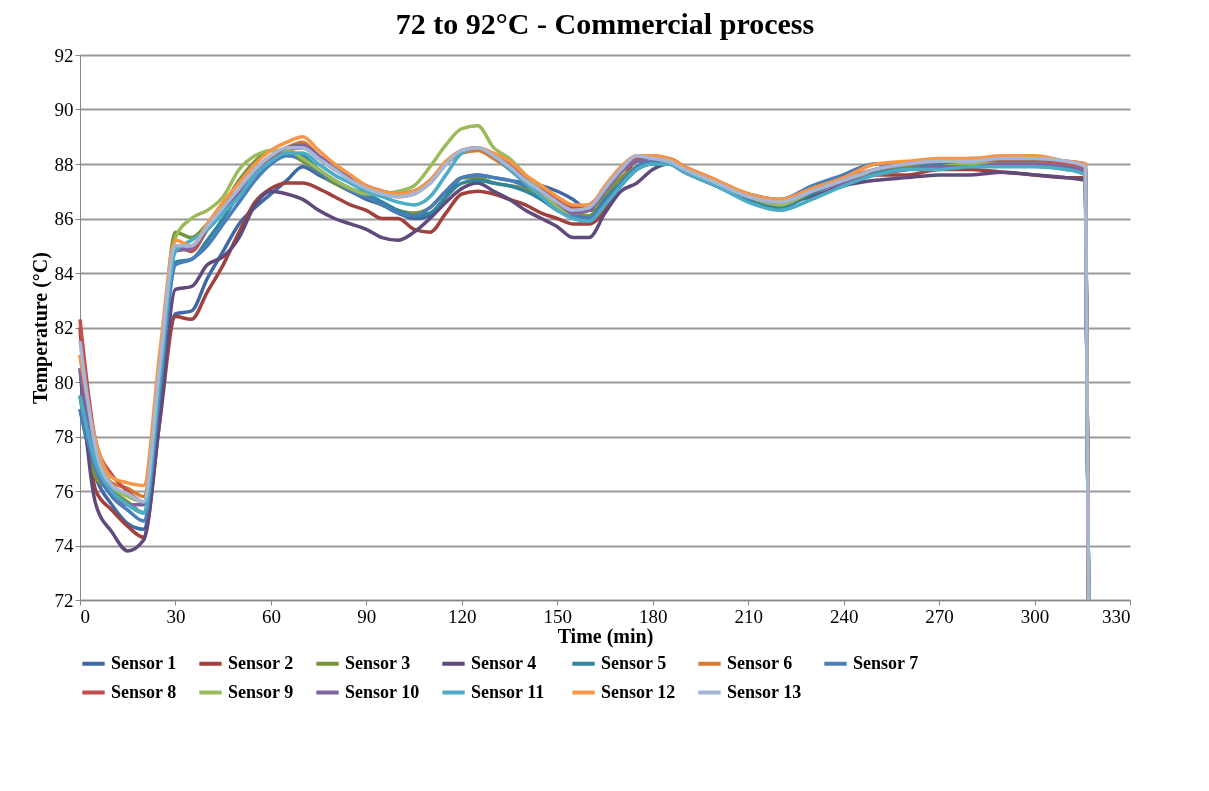  Describe the element at coordinates (271, 616) in the screenshot. I see `x-tick-label: 60` at that location.